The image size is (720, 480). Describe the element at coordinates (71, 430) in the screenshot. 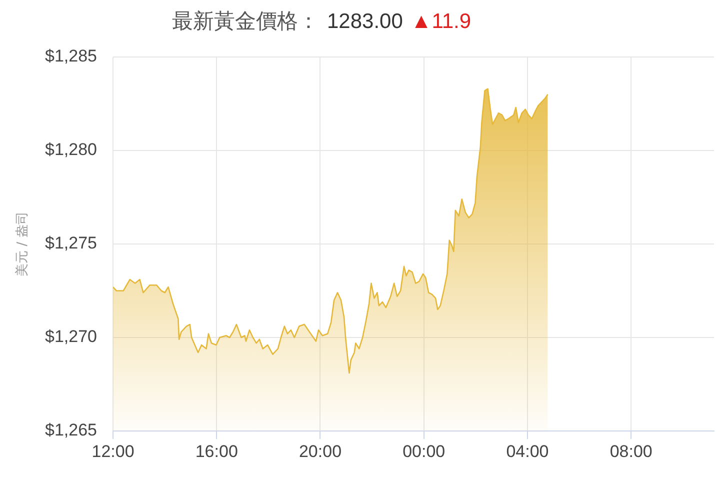

I see `y-tick-label: $1,265` at that location.